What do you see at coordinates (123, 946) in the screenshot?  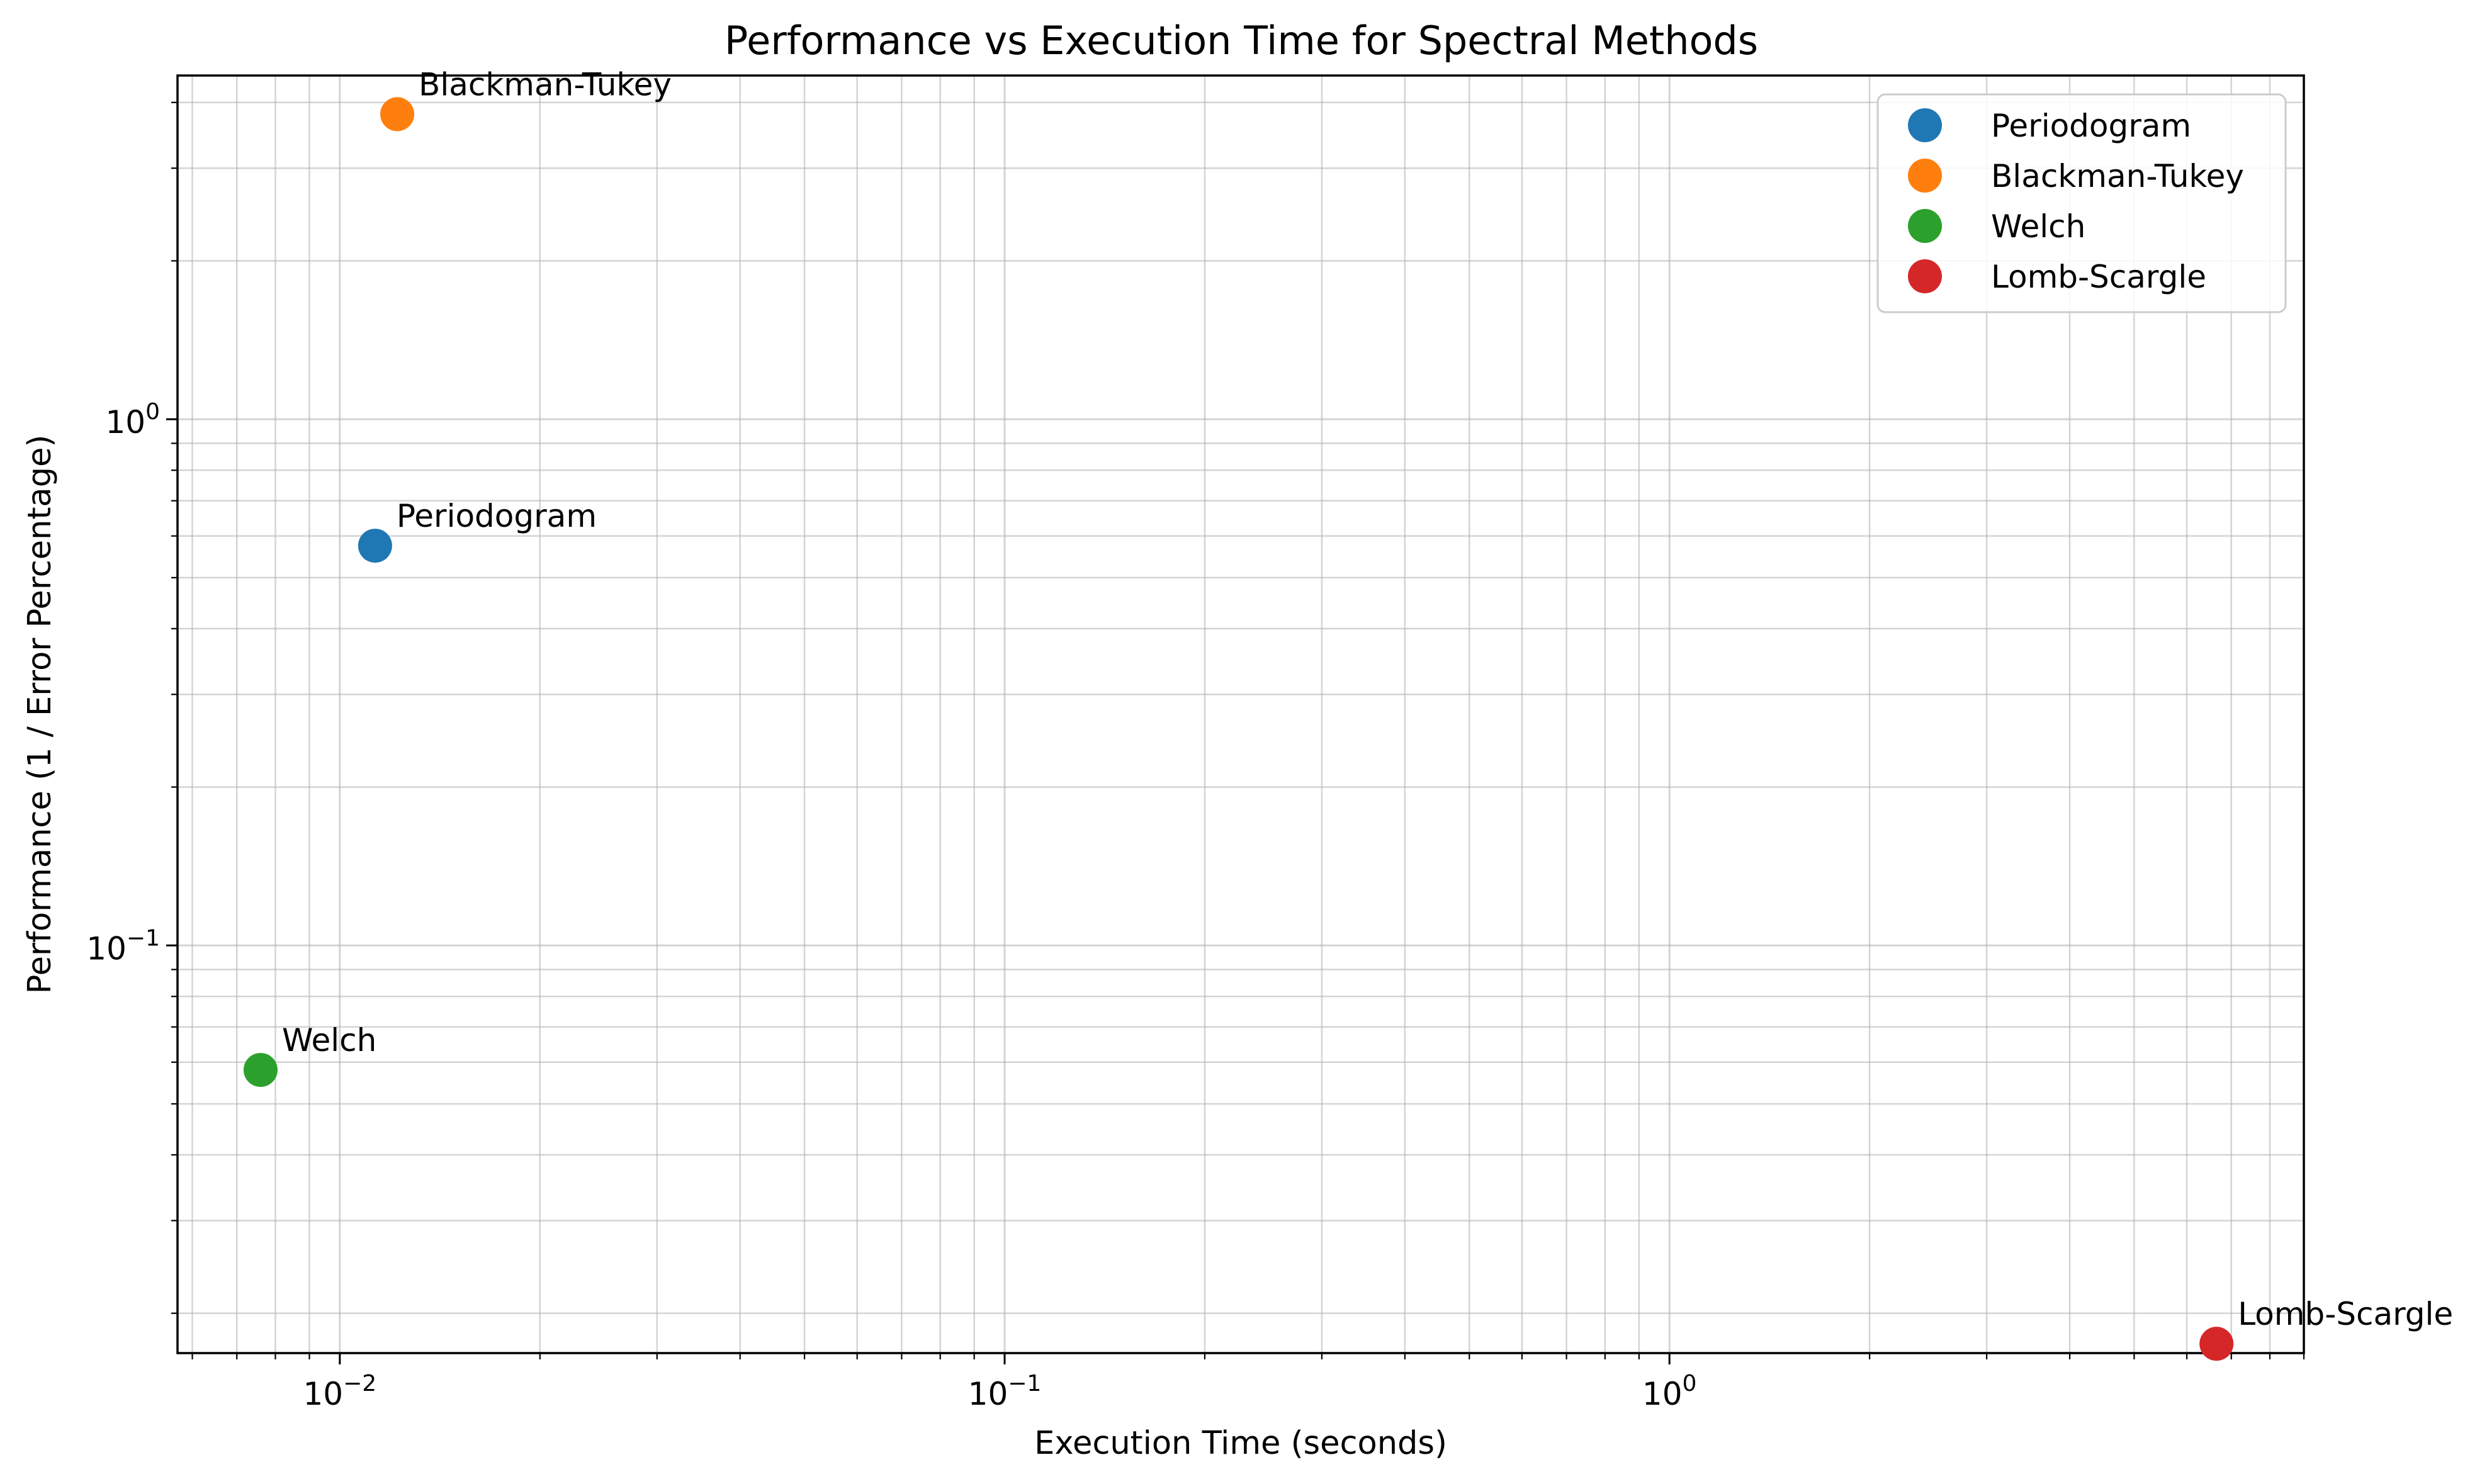 I see `y-tick-label: 10⁻¹` at bounding box center [123, 946].